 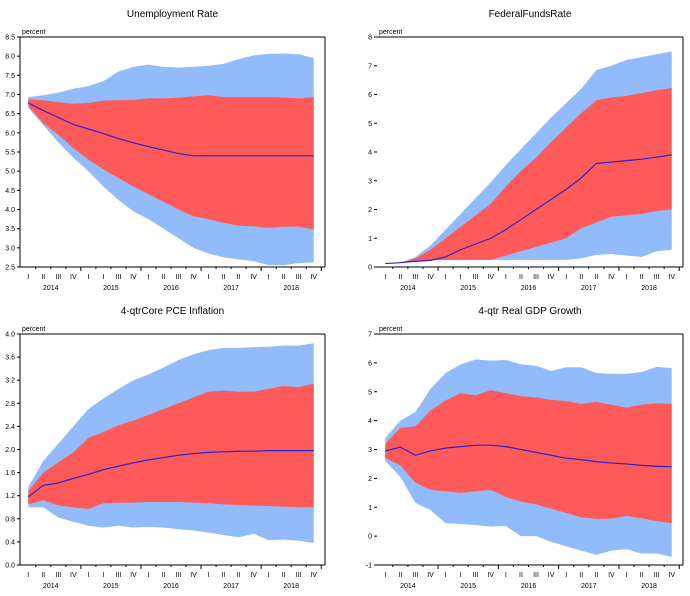 I want to click on y-tick-label: 0, so click(x=370, y=537).